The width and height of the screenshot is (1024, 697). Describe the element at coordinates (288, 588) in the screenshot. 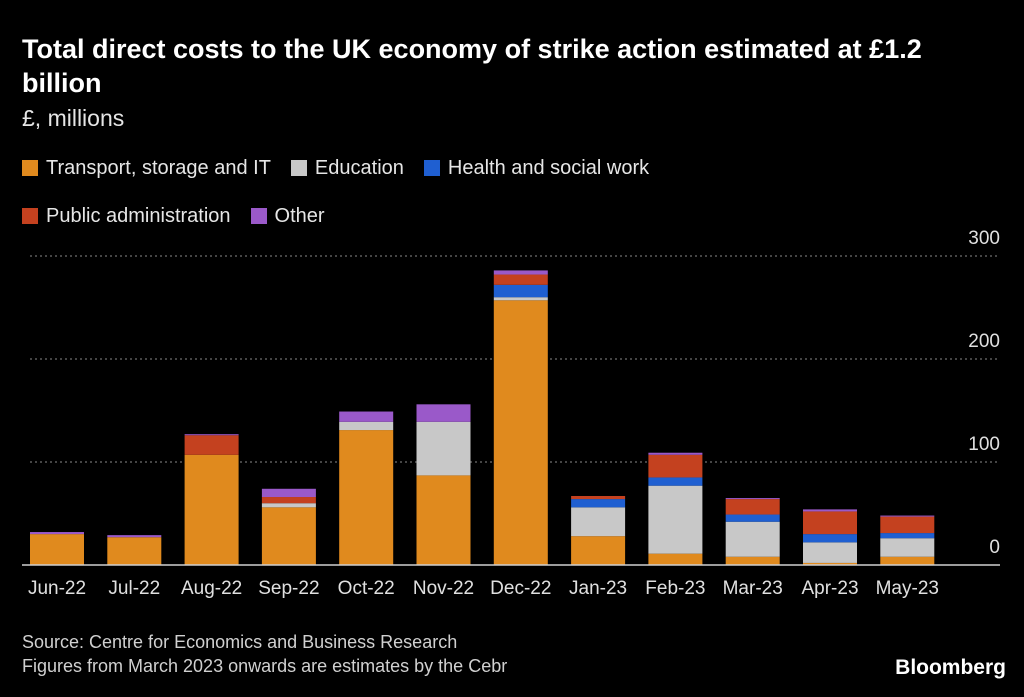

I see `x-tick-label-sep-22: Sep-22` at that location.